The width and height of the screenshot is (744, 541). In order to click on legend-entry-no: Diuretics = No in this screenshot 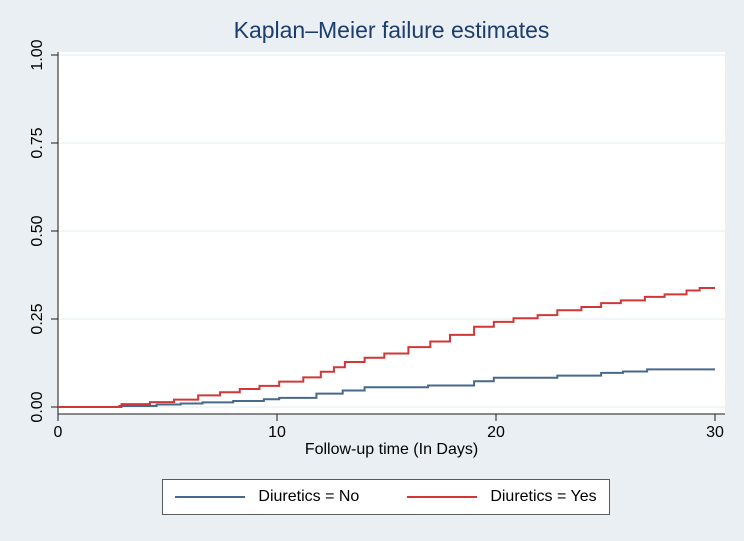, I will do `click(267, 497)`.